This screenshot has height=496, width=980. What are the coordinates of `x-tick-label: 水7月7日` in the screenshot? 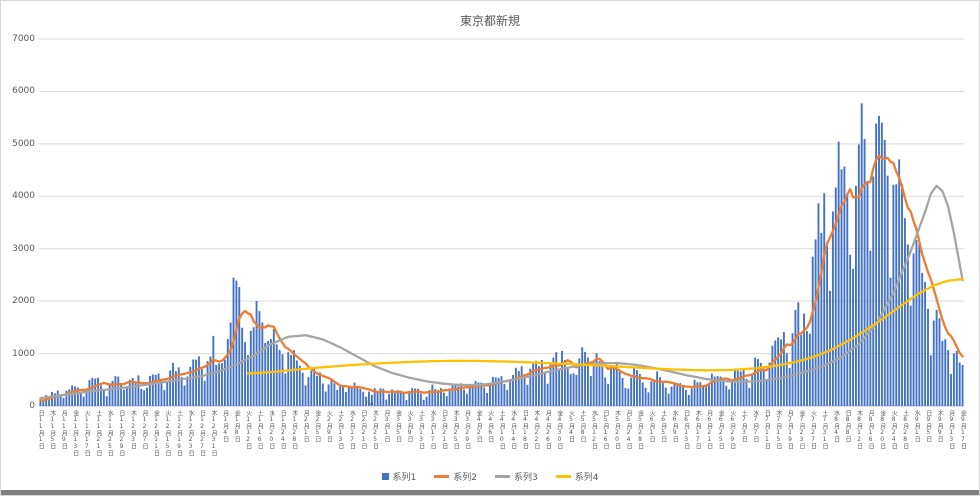 It's located at (755, 426).